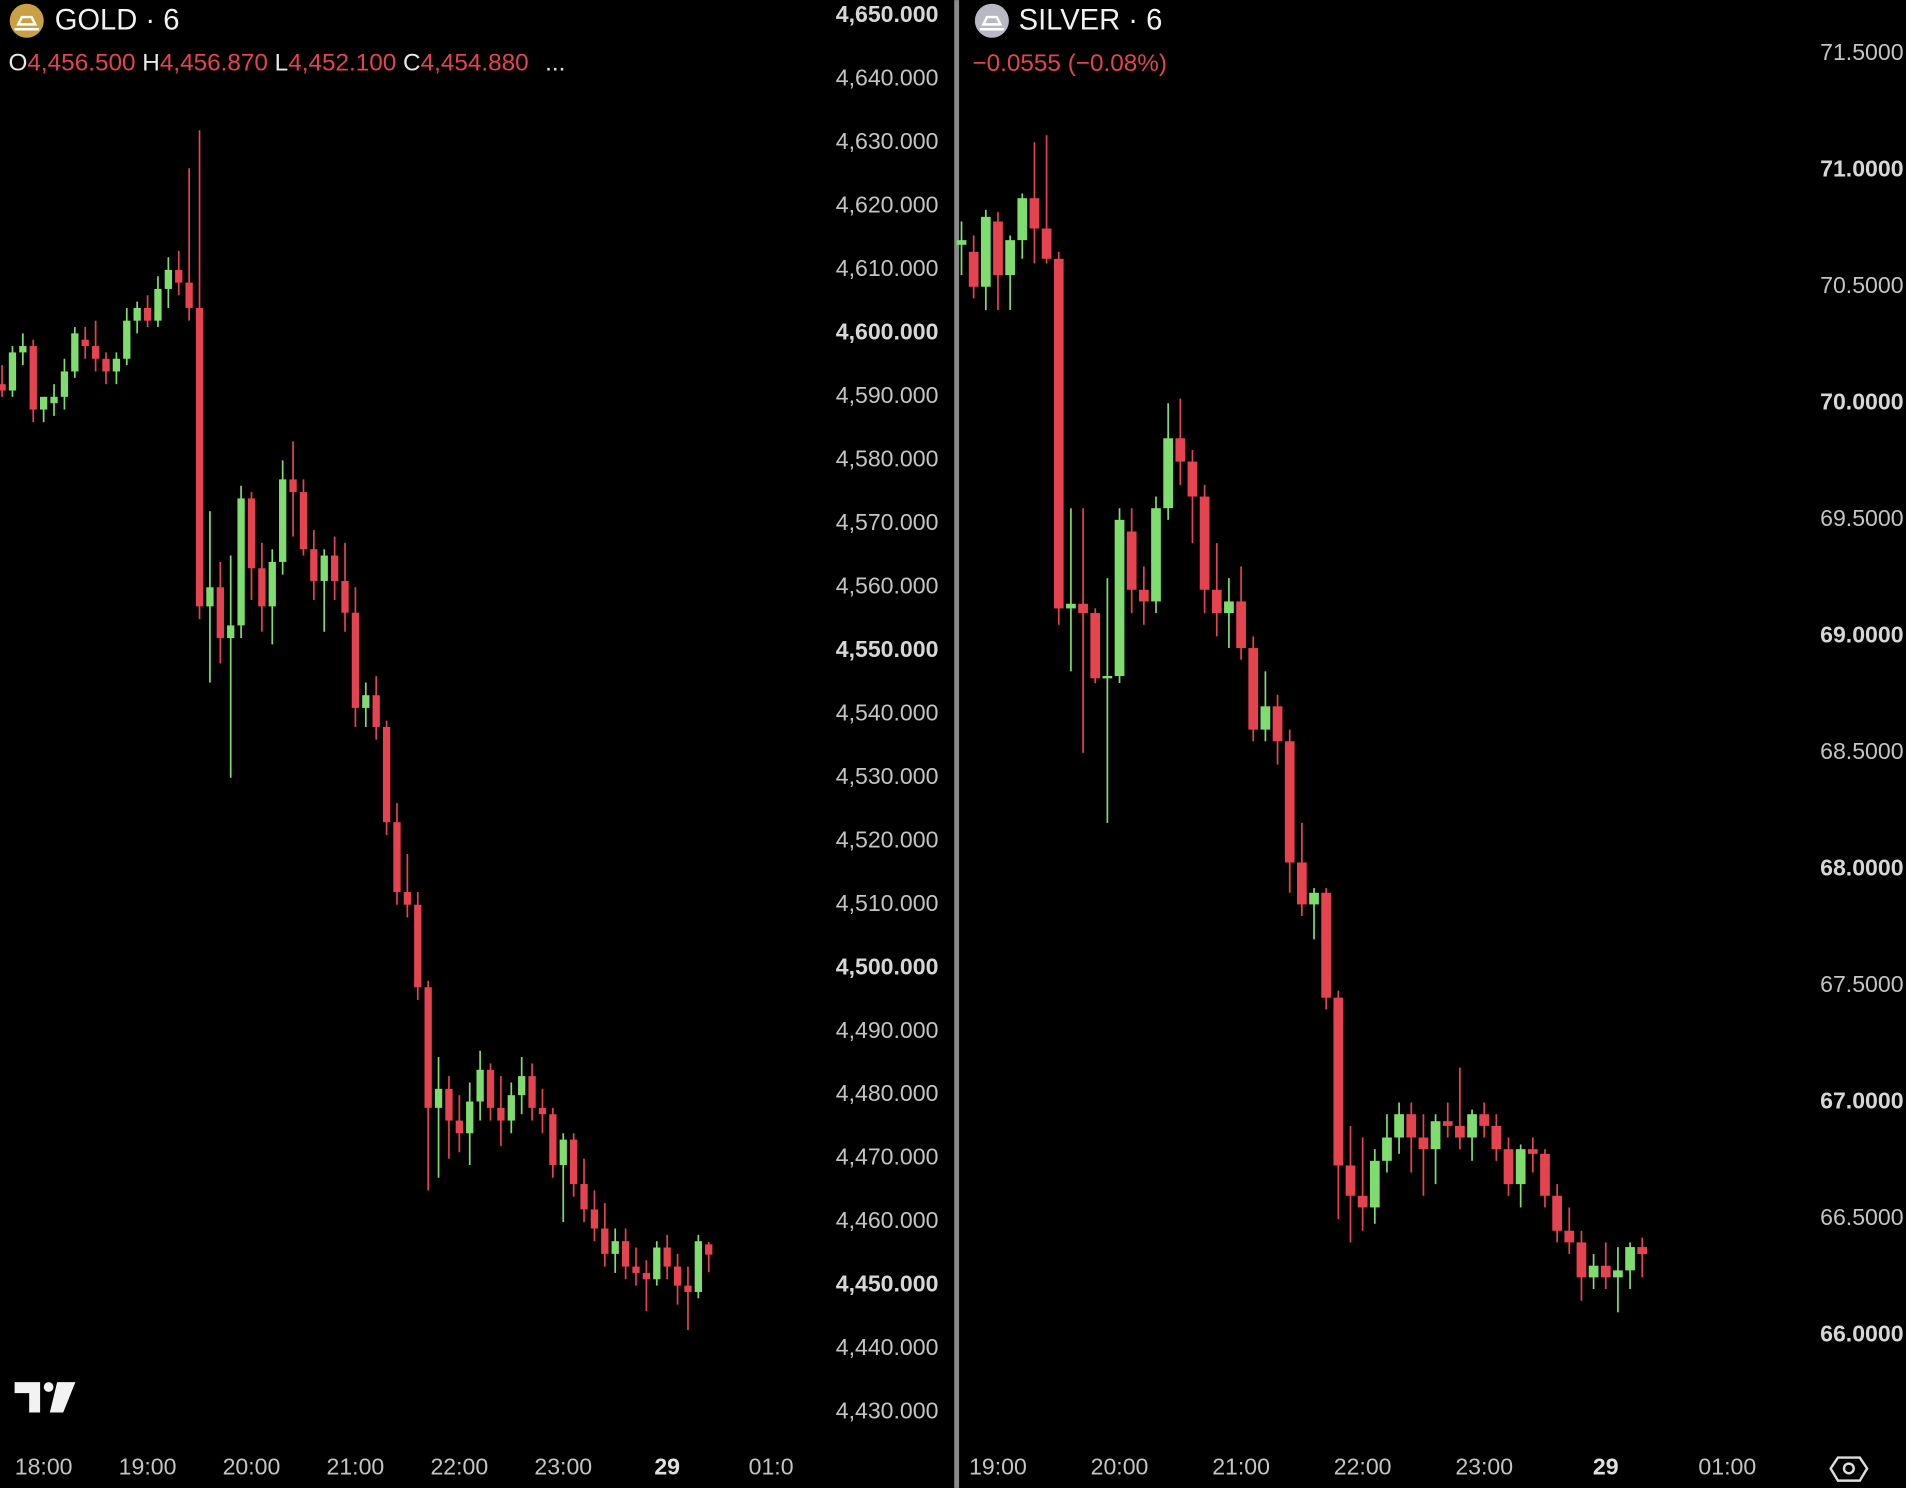  I want to click on y-tick-label: 4,620.000, so click(887, 204).